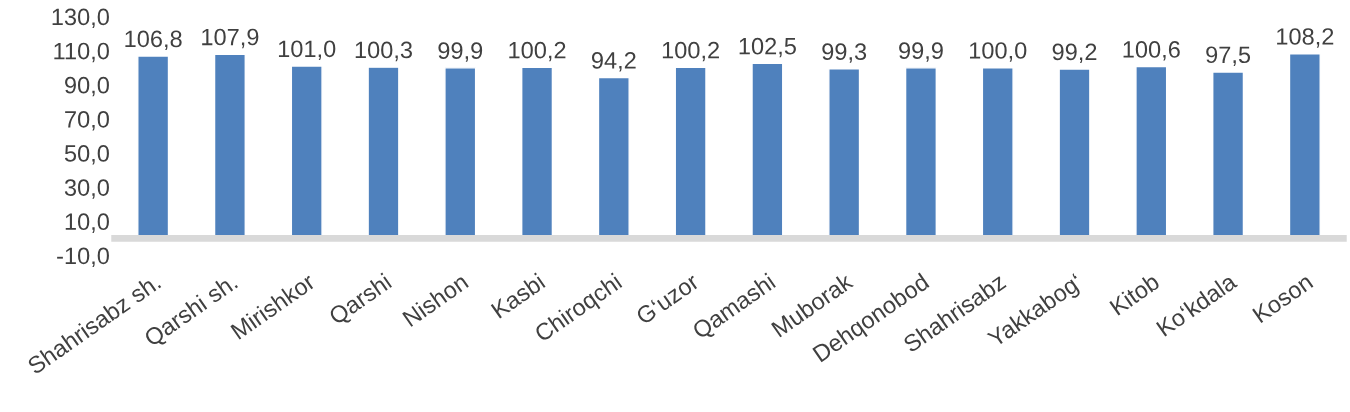 The image size is (1350, 412). I want to click on y-tick-label: 50,0, so click(86, 155).